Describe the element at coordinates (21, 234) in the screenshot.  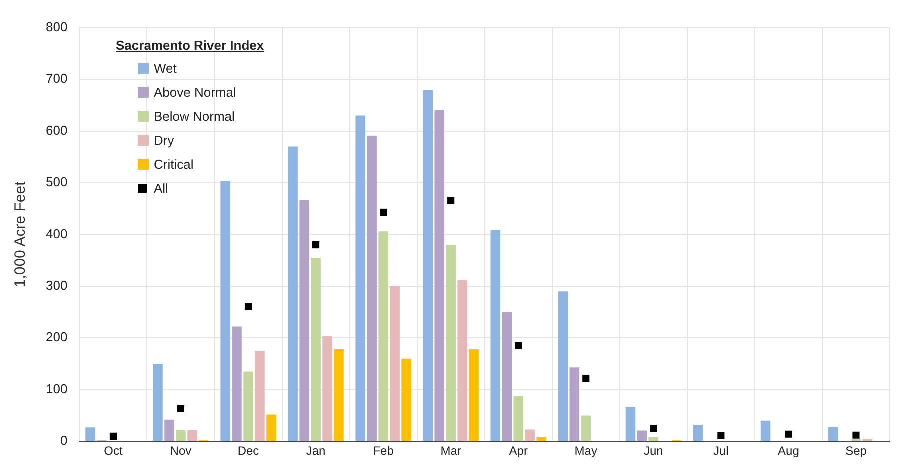
I see `y-axis-title: 1,000 Acre Feet` at that location.